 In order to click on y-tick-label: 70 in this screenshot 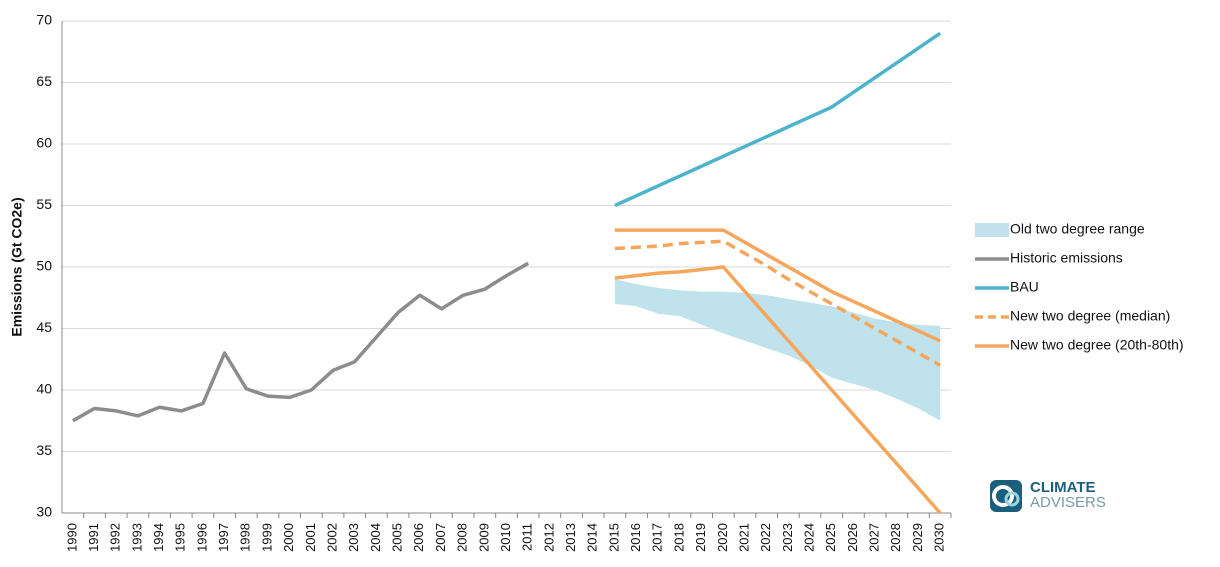, I will do `click(44, 20)`.